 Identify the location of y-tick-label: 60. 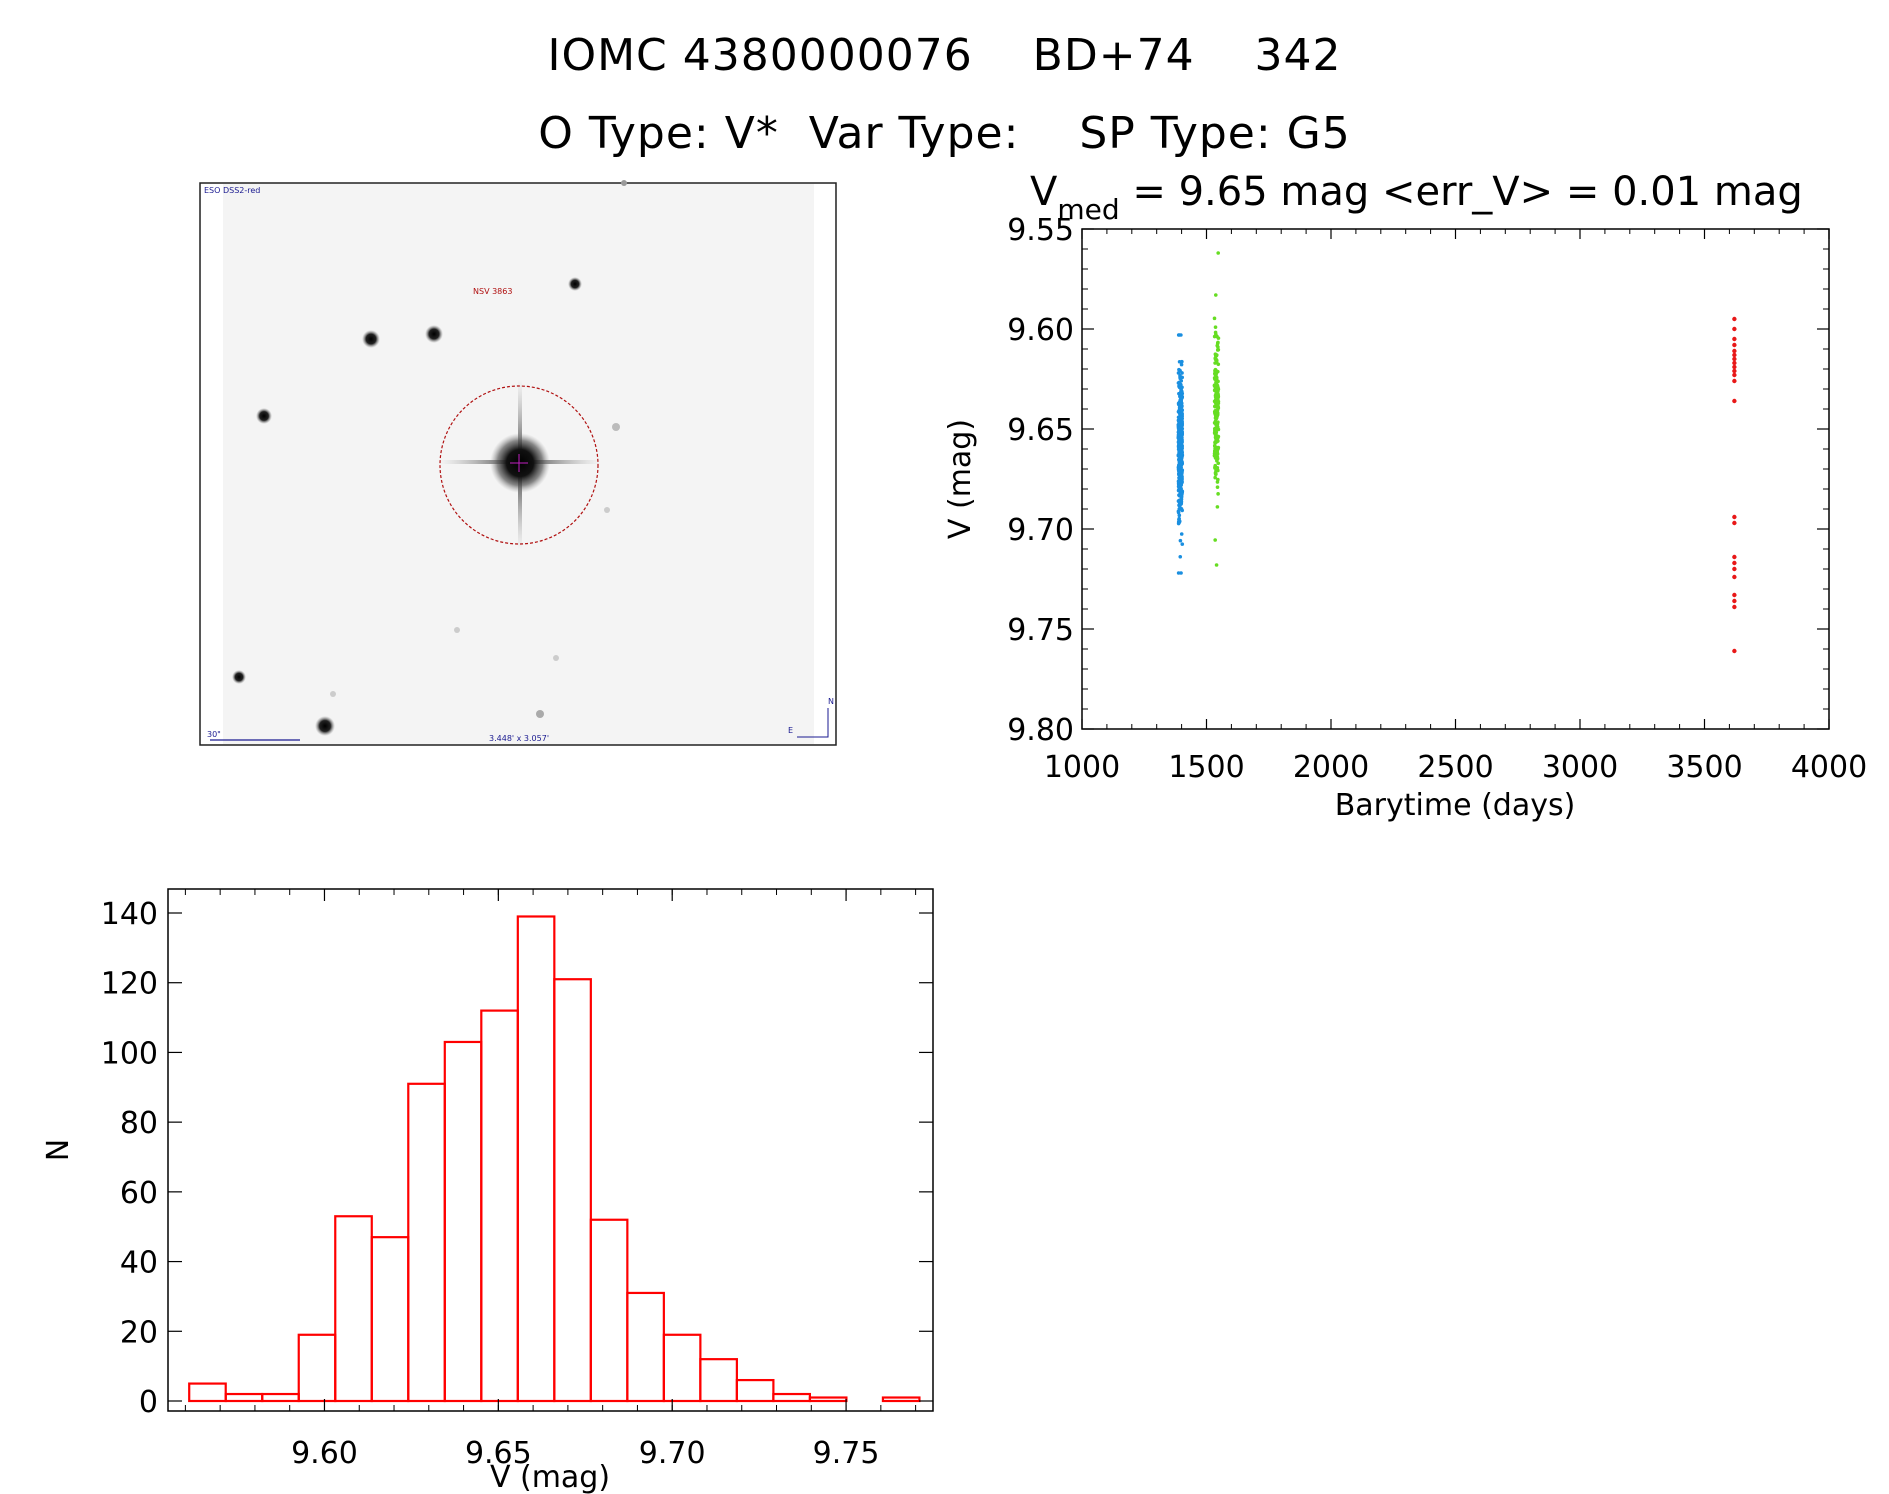
(139, 1193).